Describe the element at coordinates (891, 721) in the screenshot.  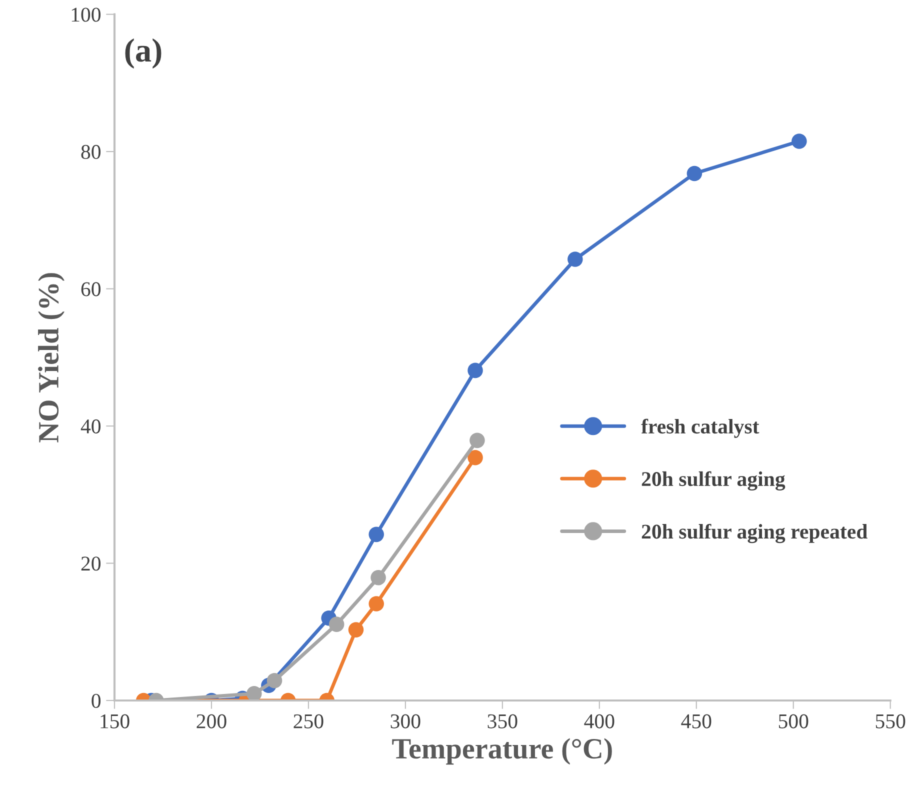
I see `x-tick-label: 550` at that location.